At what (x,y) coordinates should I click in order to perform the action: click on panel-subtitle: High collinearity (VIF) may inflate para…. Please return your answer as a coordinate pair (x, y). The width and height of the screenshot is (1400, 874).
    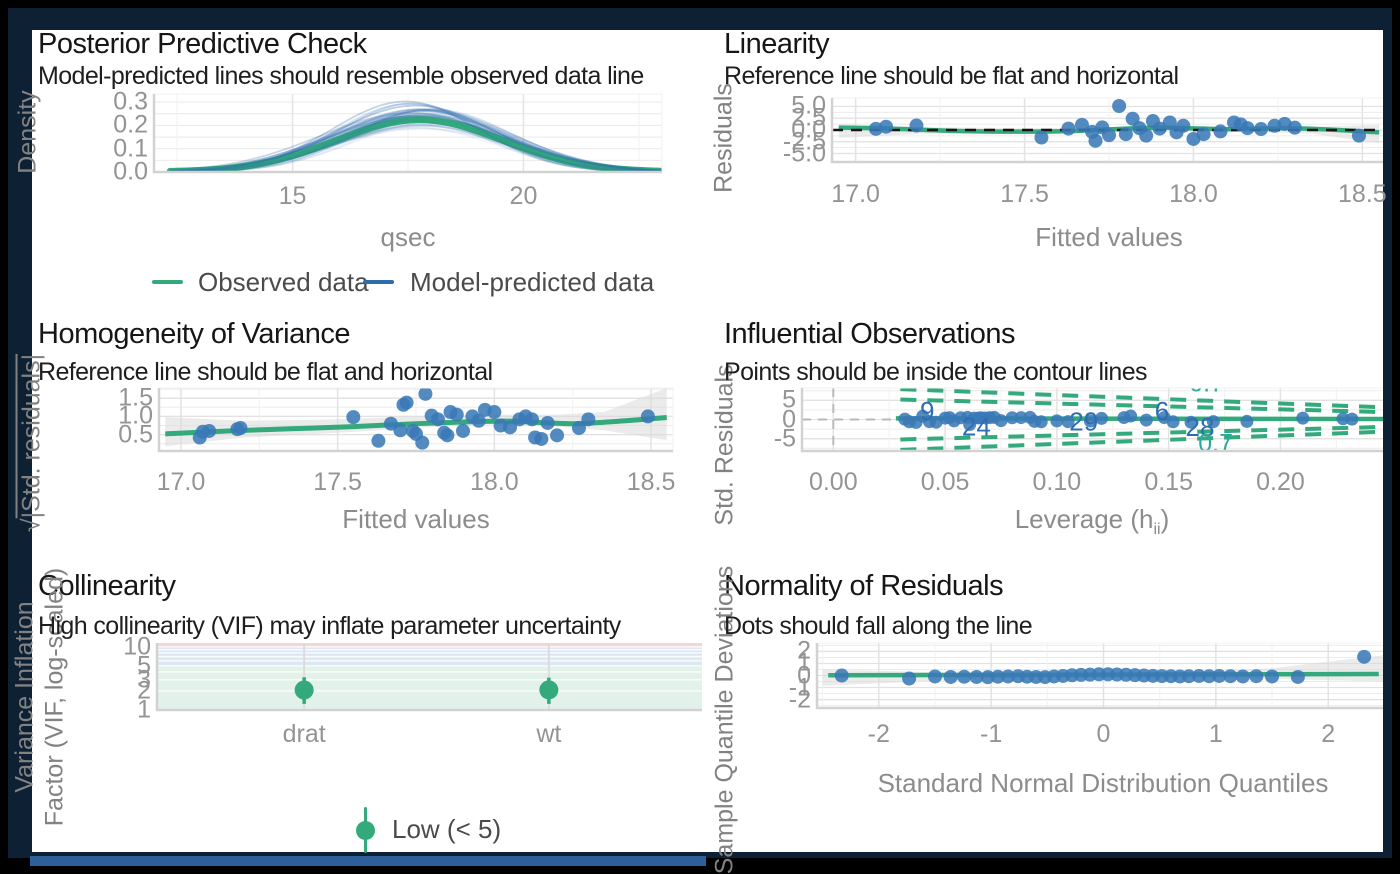
    Looking at the image, I should click on (329, 626).